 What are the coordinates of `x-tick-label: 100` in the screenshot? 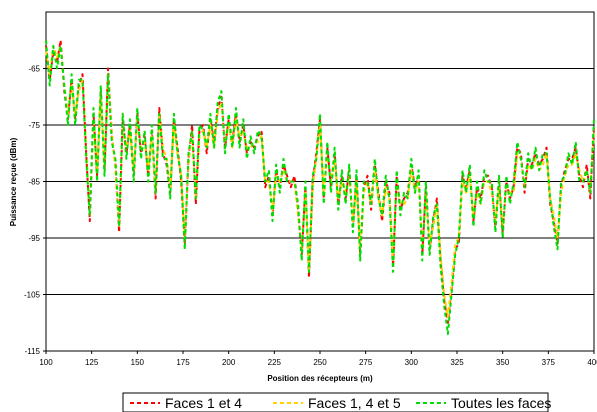 It's located at (46, 362).